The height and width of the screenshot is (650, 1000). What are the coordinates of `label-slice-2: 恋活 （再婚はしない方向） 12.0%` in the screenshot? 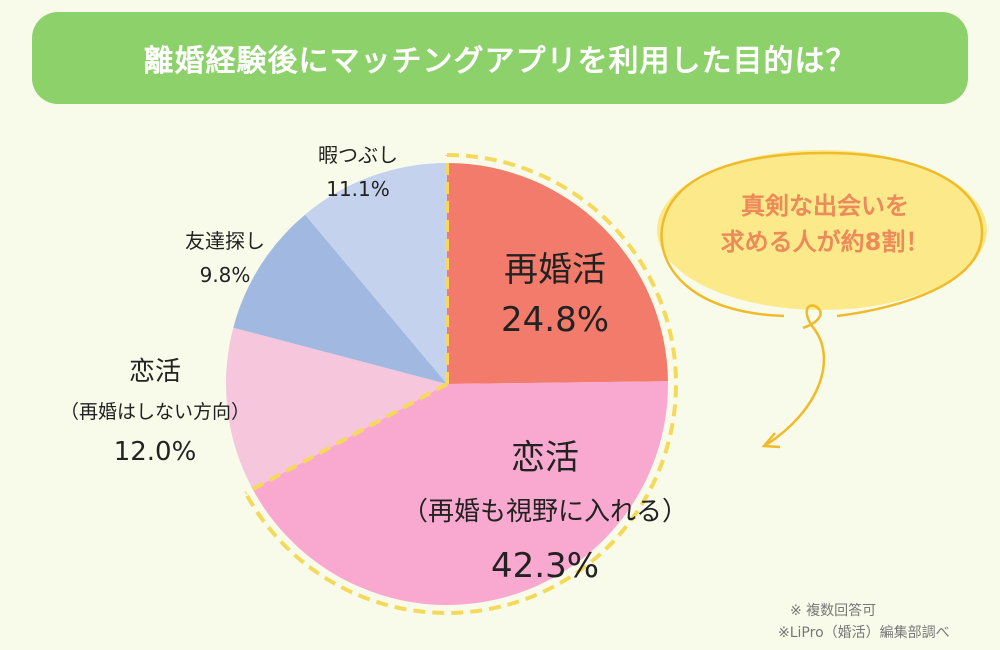 It's located at (155, 412).